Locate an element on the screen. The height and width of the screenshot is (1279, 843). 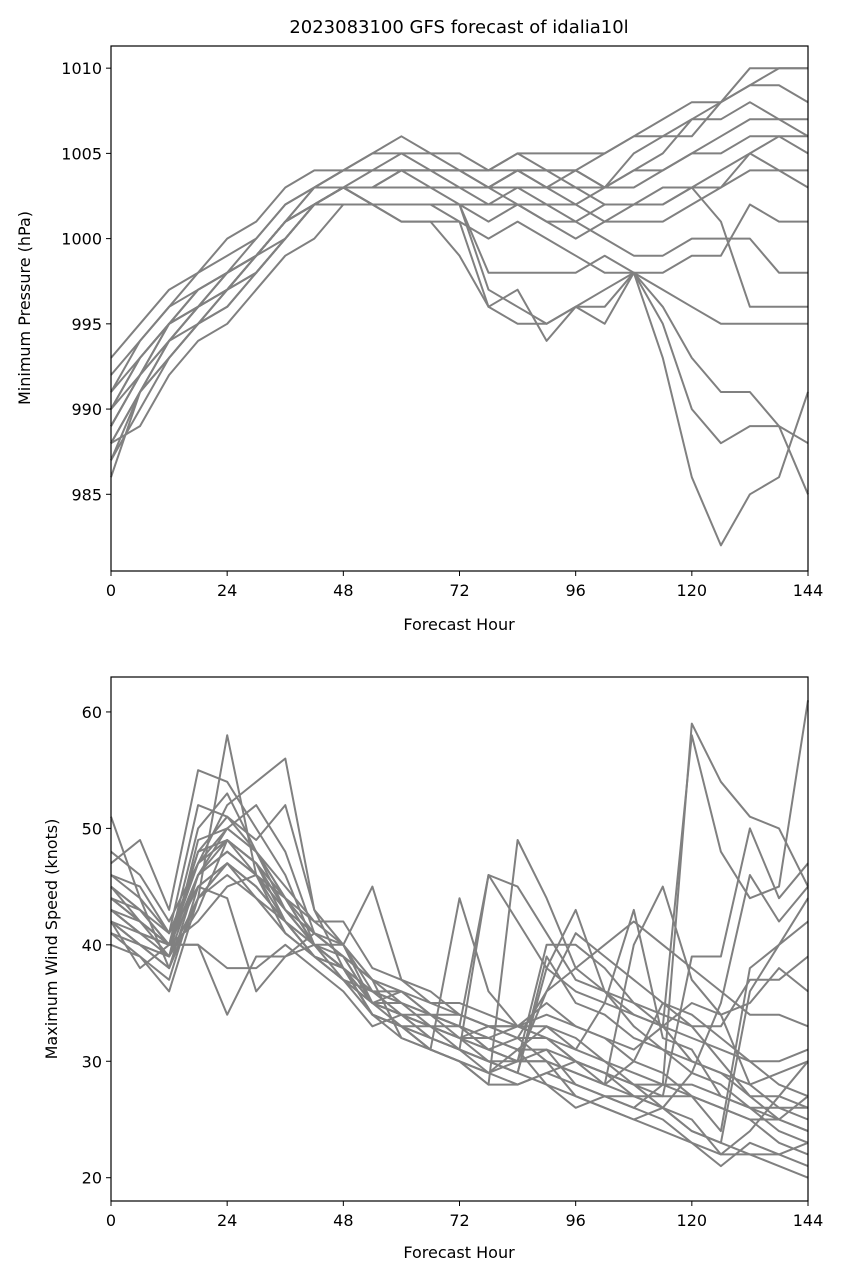
wind-x-tick-label: 24 is located at coordinates (227, 1220).